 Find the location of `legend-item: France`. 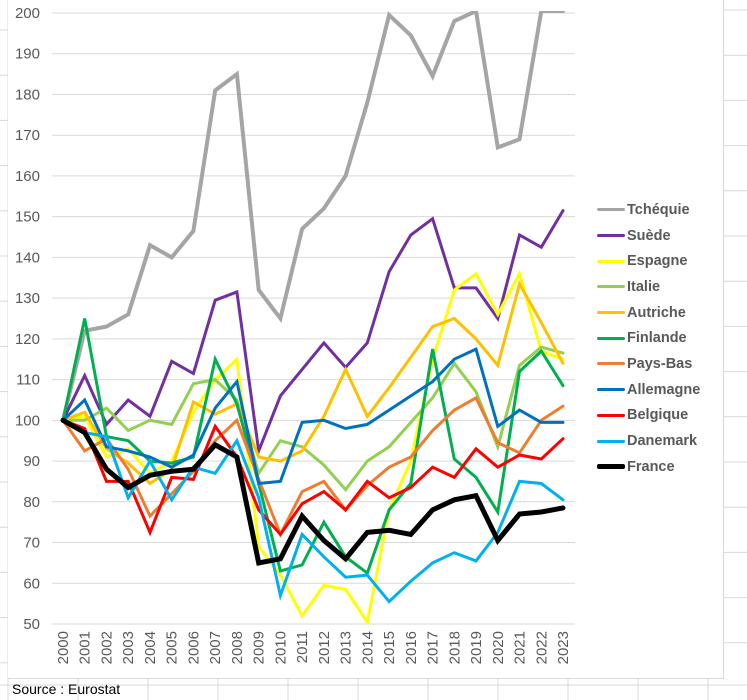

legend-item: France is located at coordinates (648, 467).